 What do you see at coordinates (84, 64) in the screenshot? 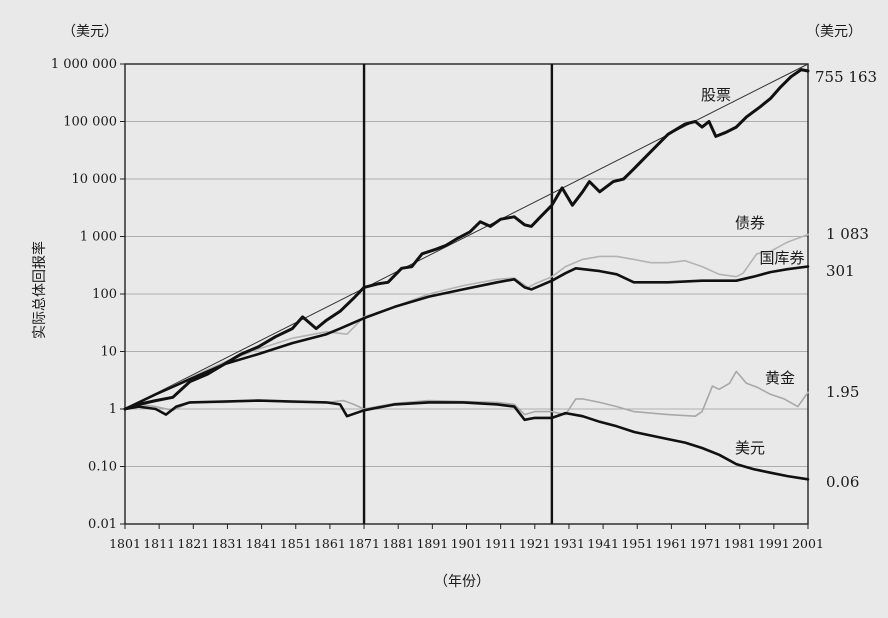
I see `y-tick-label: 1 000 000` at bounding box center [84, 64].